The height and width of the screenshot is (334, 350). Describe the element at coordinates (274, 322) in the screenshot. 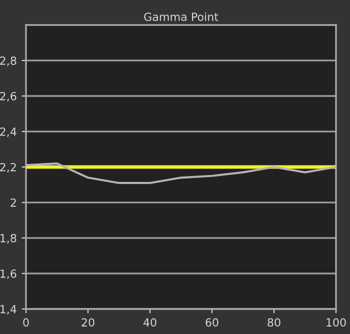

I see `x-tick-label: 80` at that location.